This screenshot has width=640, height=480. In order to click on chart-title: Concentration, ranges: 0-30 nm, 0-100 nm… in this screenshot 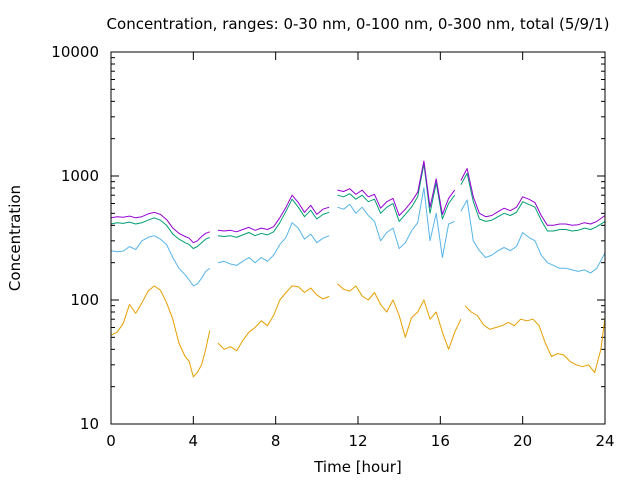, I will do `click(358, 24)`.